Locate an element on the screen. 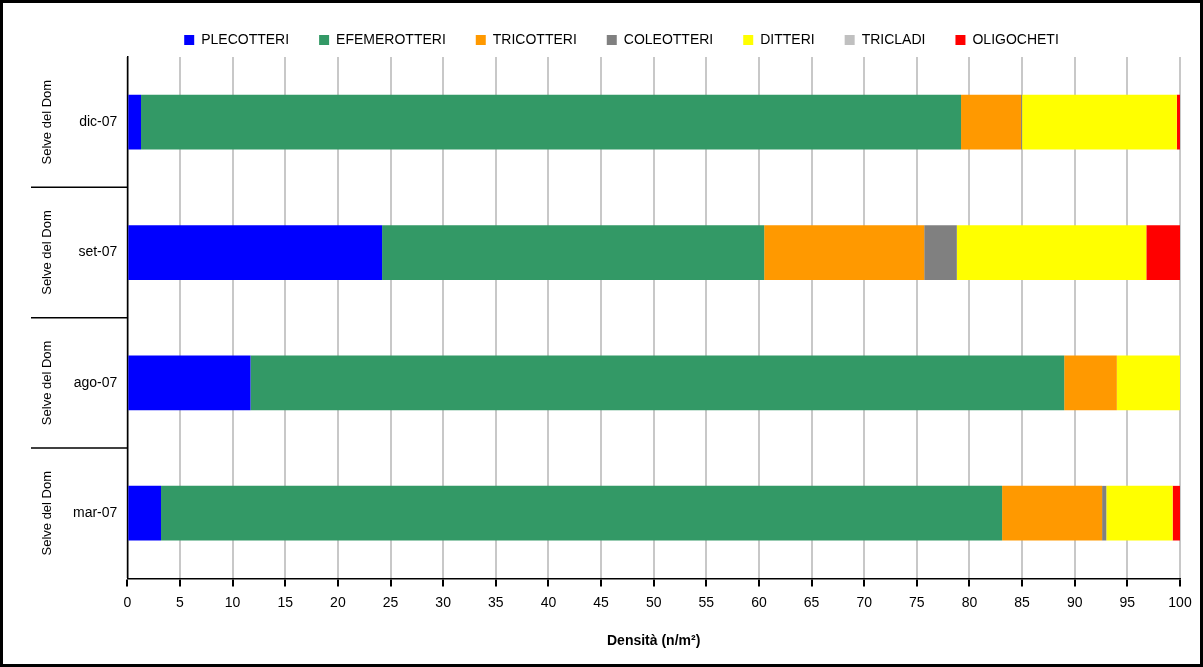  legend-label: TRICLADI is located at coordinates (893, 38).